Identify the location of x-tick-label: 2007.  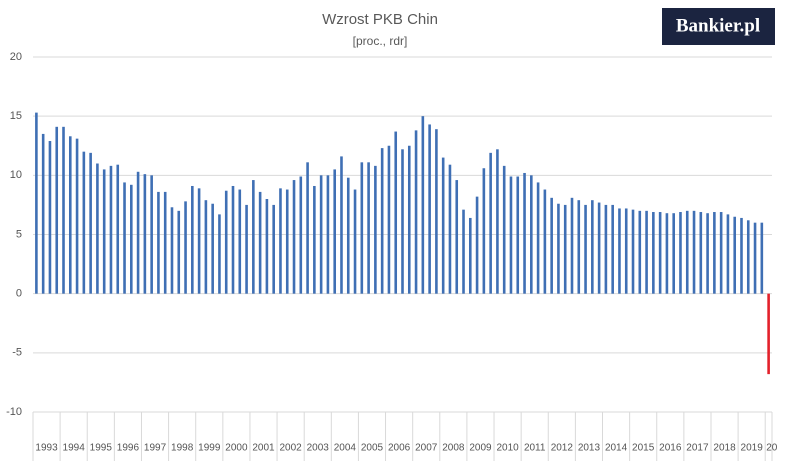
(426, 448).